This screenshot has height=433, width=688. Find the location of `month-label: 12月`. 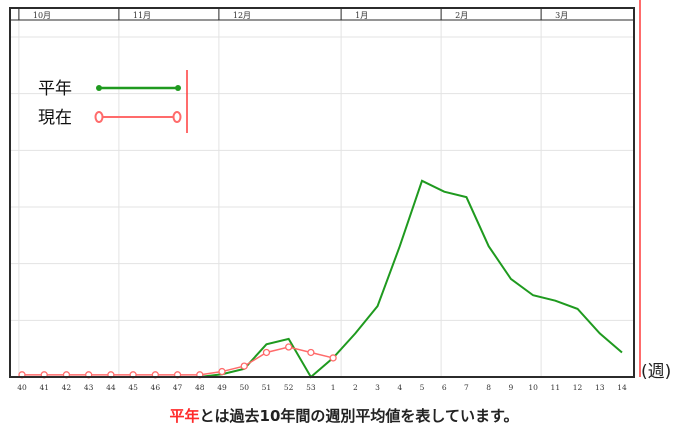

month-label: 12月 is located at coordinates (242, 15).